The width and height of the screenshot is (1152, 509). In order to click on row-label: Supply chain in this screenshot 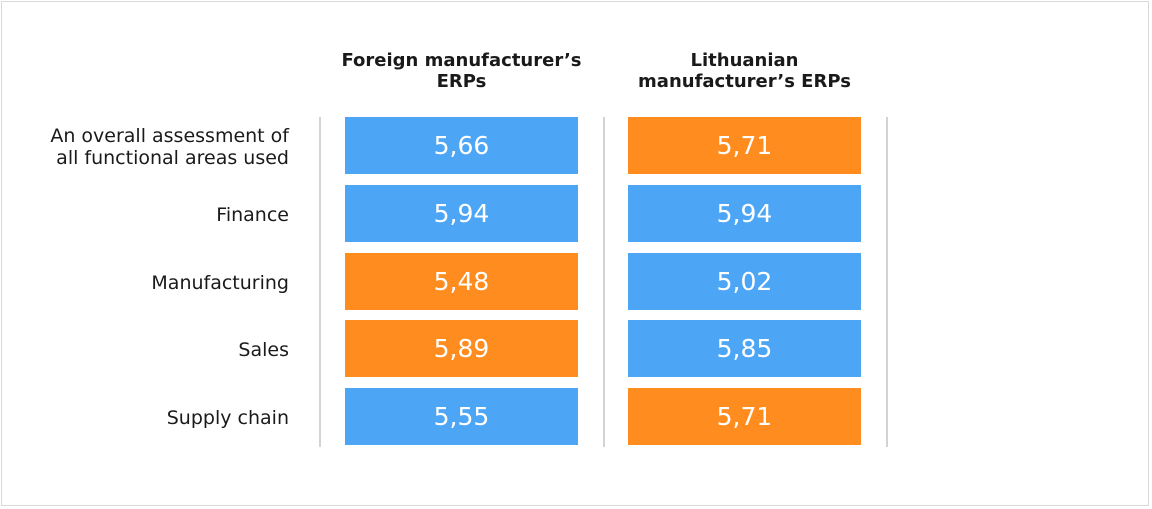, I will do `click(227, 417)`.